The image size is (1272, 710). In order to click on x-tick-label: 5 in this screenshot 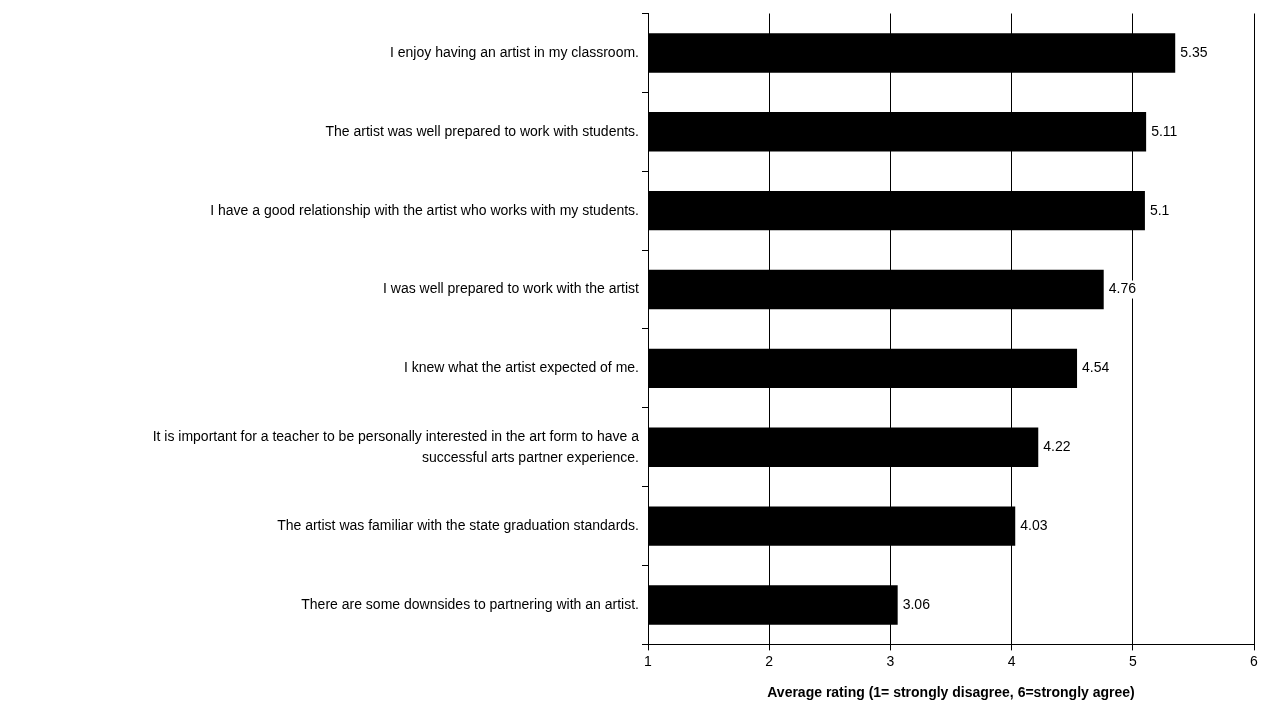, I will do `click(1132, 660)`.